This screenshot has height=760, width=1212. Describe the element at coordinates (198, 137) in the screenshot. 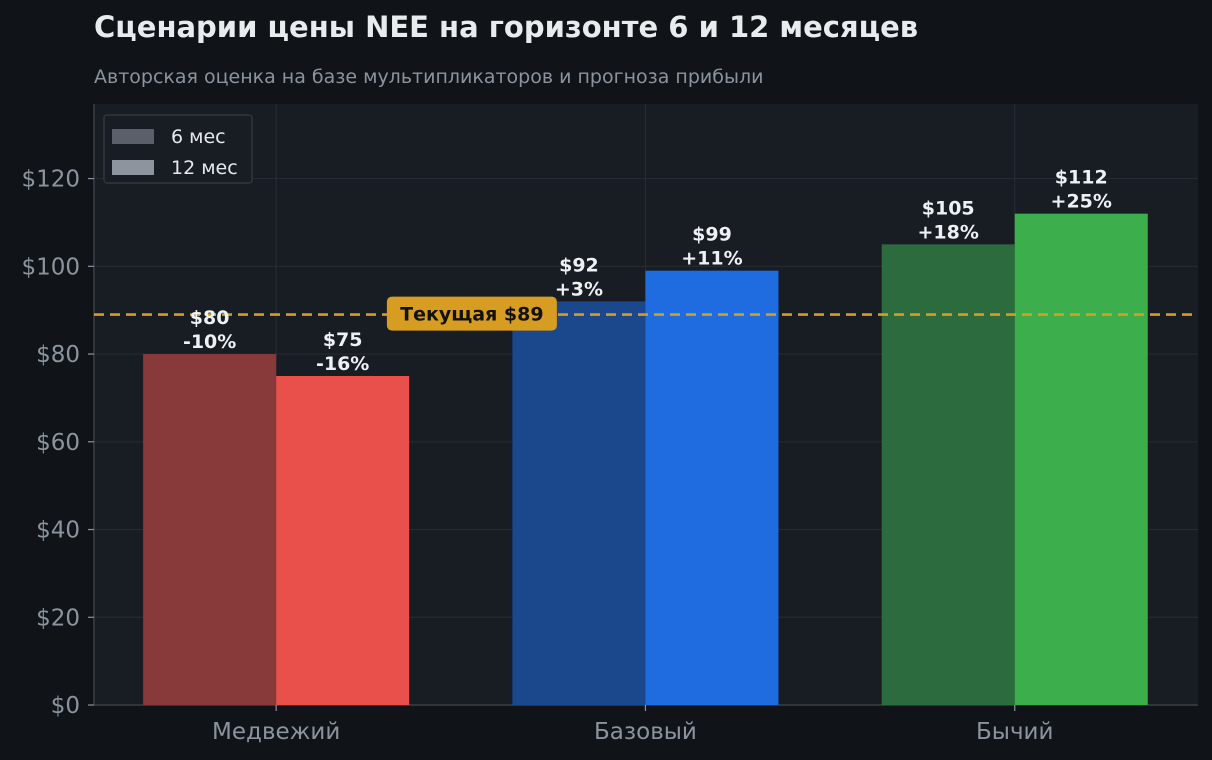

I see `legend-label: 6 мес` at that location.